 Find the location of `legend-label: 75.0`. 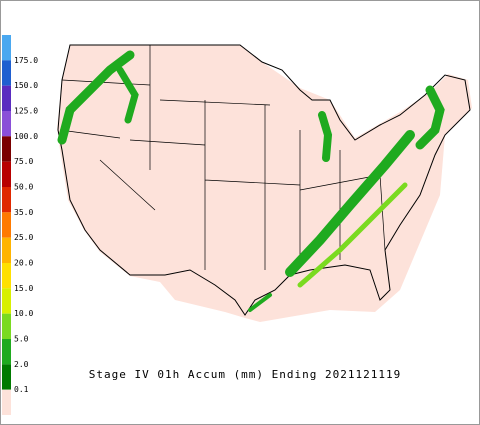

legend-label: 75.0 is located at coordinates (23, 161).